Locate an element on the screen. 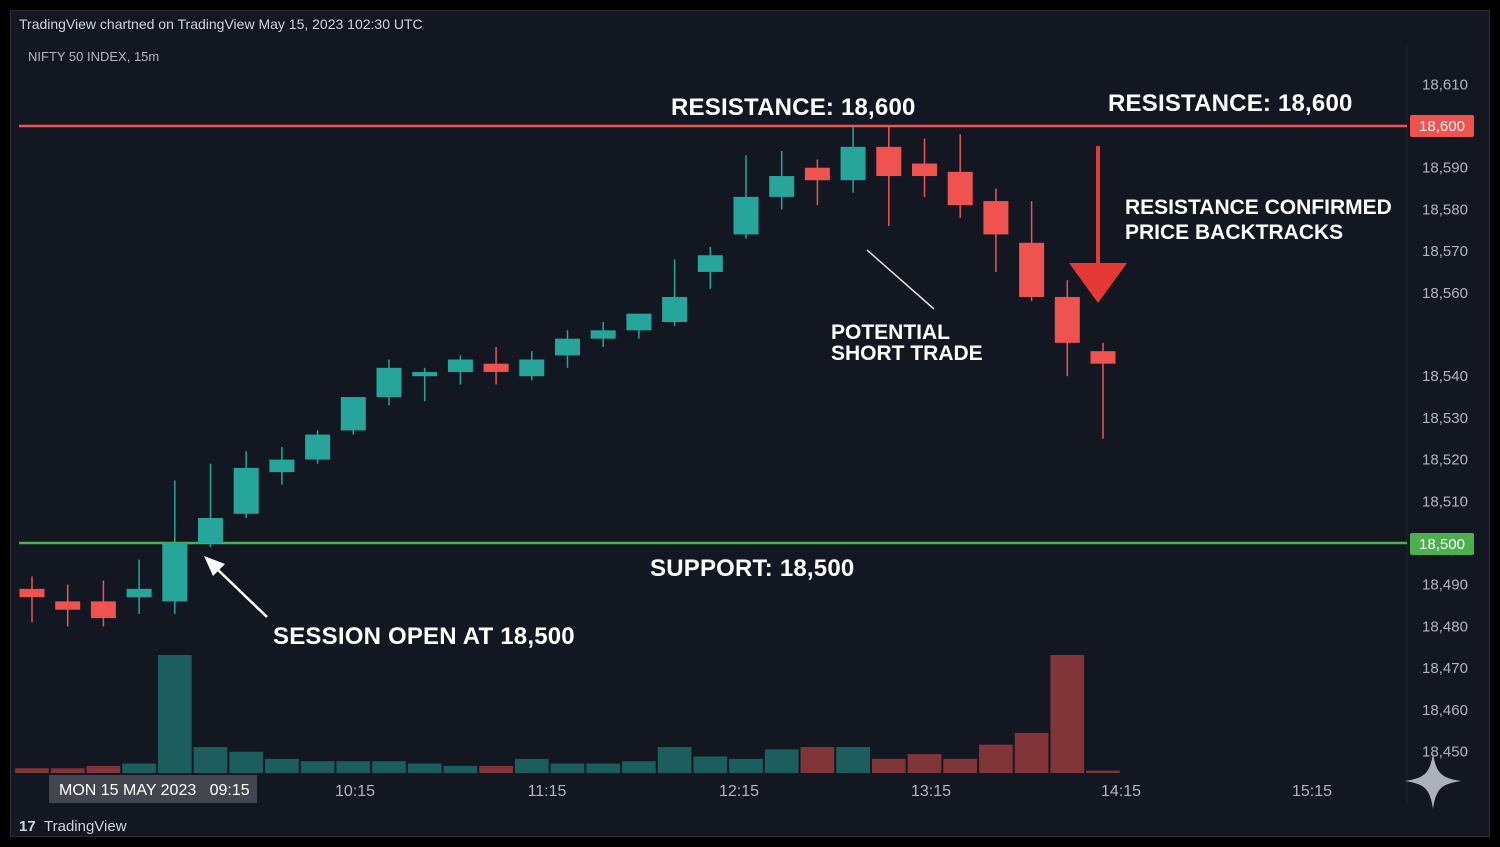  x-axis-ticks: 10:15 11:15 12:15 13:15 14:15 15:15 is located at coordinates (833, 791).